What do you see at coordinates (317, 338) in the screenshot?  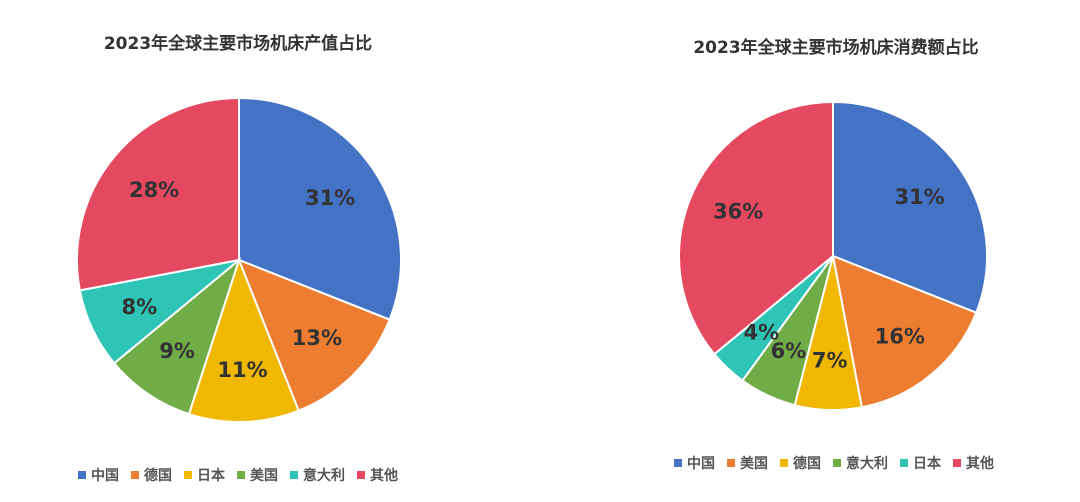 I see `slice-data-label: 13%` at bounding box center [317, 338].